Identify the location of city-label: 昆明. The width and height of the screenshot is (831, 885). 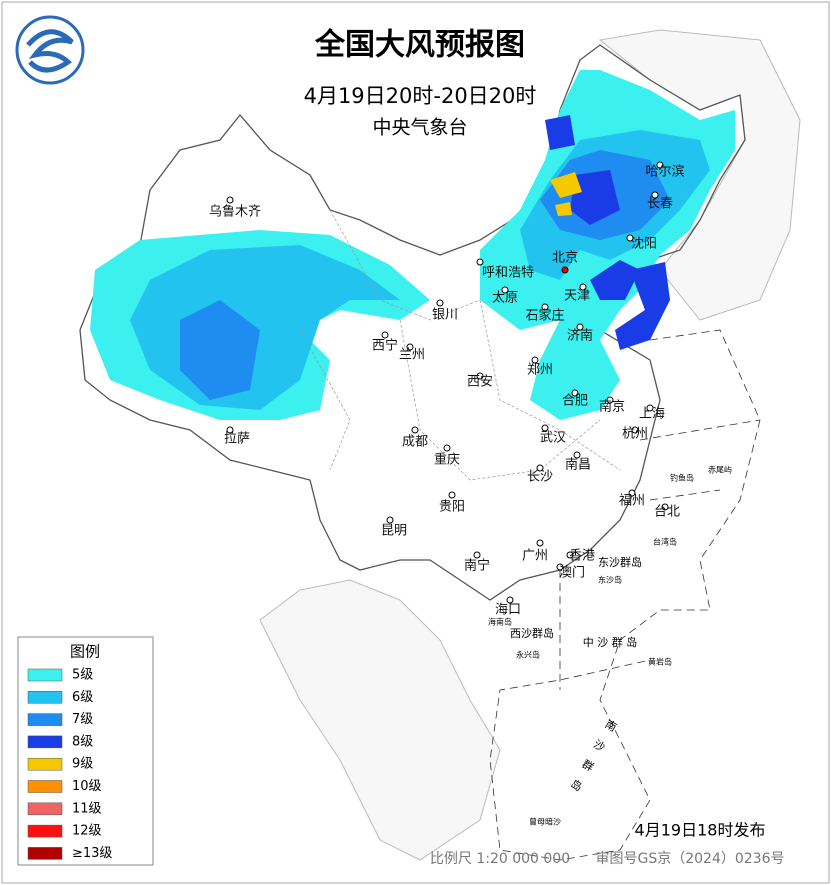
(394, 531).